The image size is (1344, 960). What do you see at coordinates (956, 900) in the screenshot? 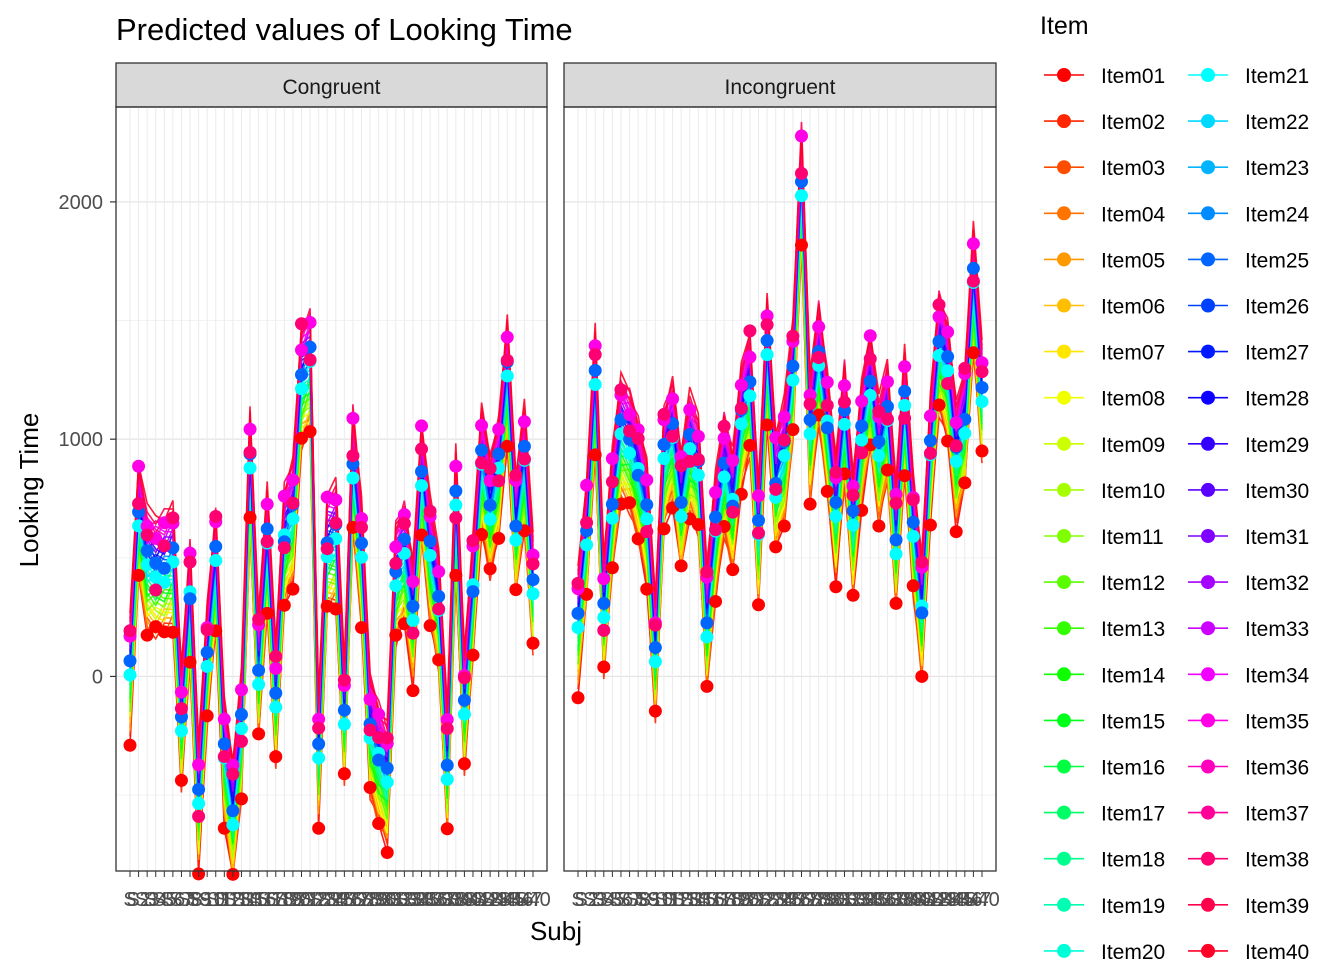
I see `x-tick-label: S45` at bounding box center [956, 900].